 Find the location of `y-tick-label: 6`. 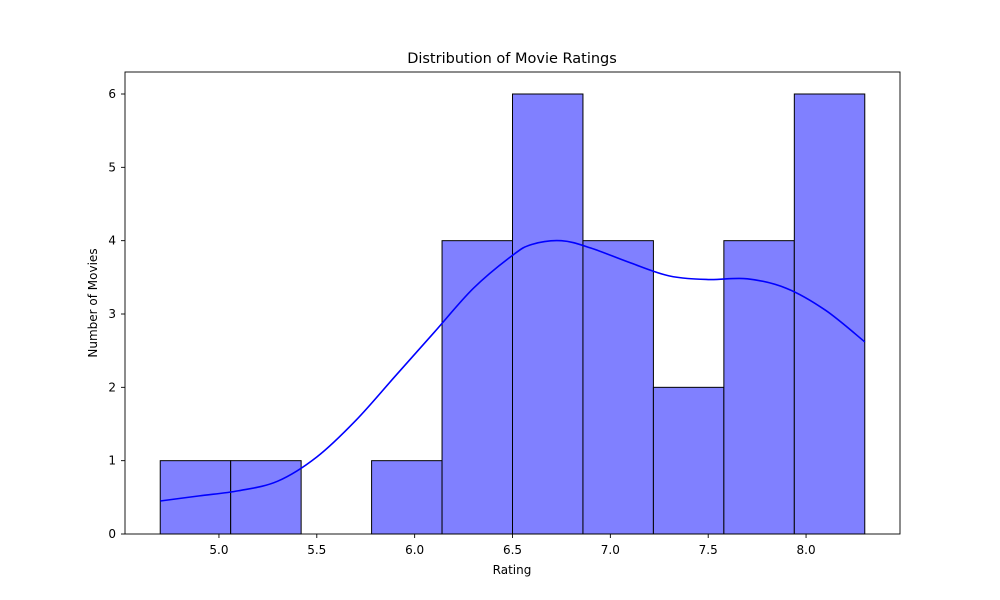

y-tick-label: 6 is located at coordinates (112, 94).